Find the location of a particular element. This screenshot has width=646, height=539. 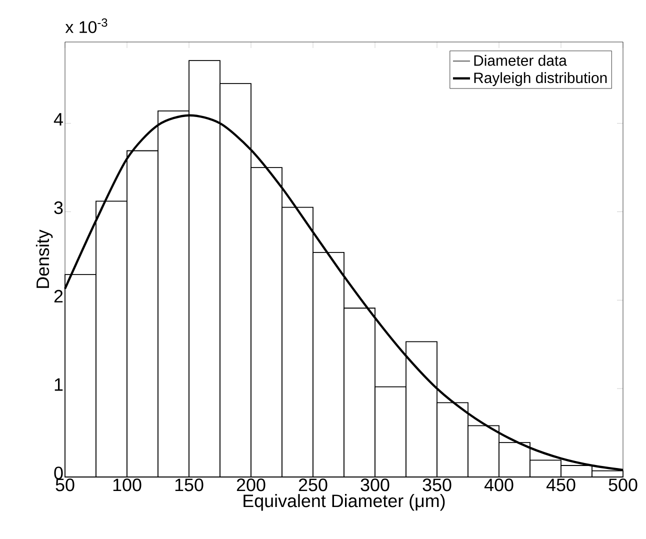

x-tick-label: 150 is located at coordinates (189, 485).